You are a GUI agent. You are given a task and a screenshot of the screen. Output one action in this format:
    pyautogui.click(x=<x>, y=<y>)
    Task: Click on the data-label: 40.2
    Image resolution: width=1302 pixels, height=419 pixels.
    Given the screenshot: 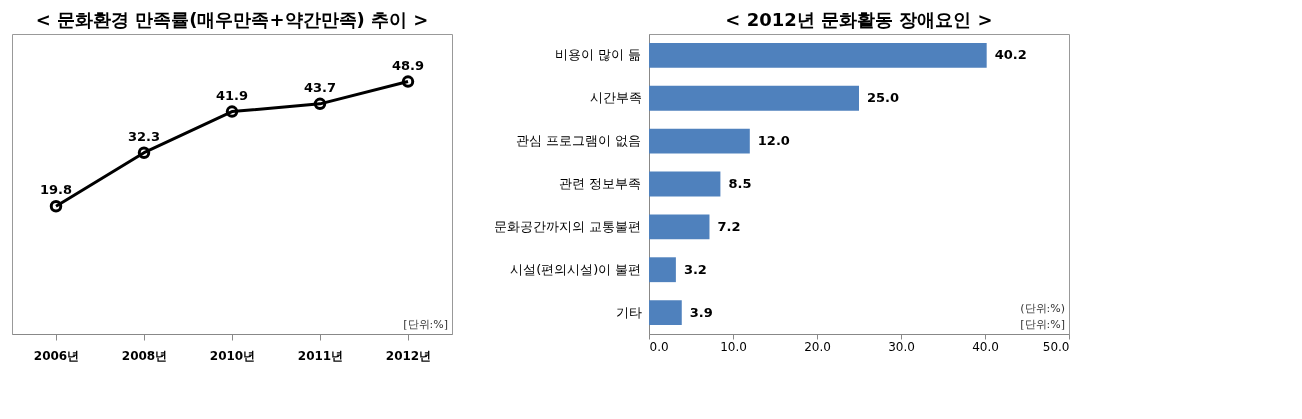 What is the action you would take?
    pyautogui.click(x=1010, y=55)
    